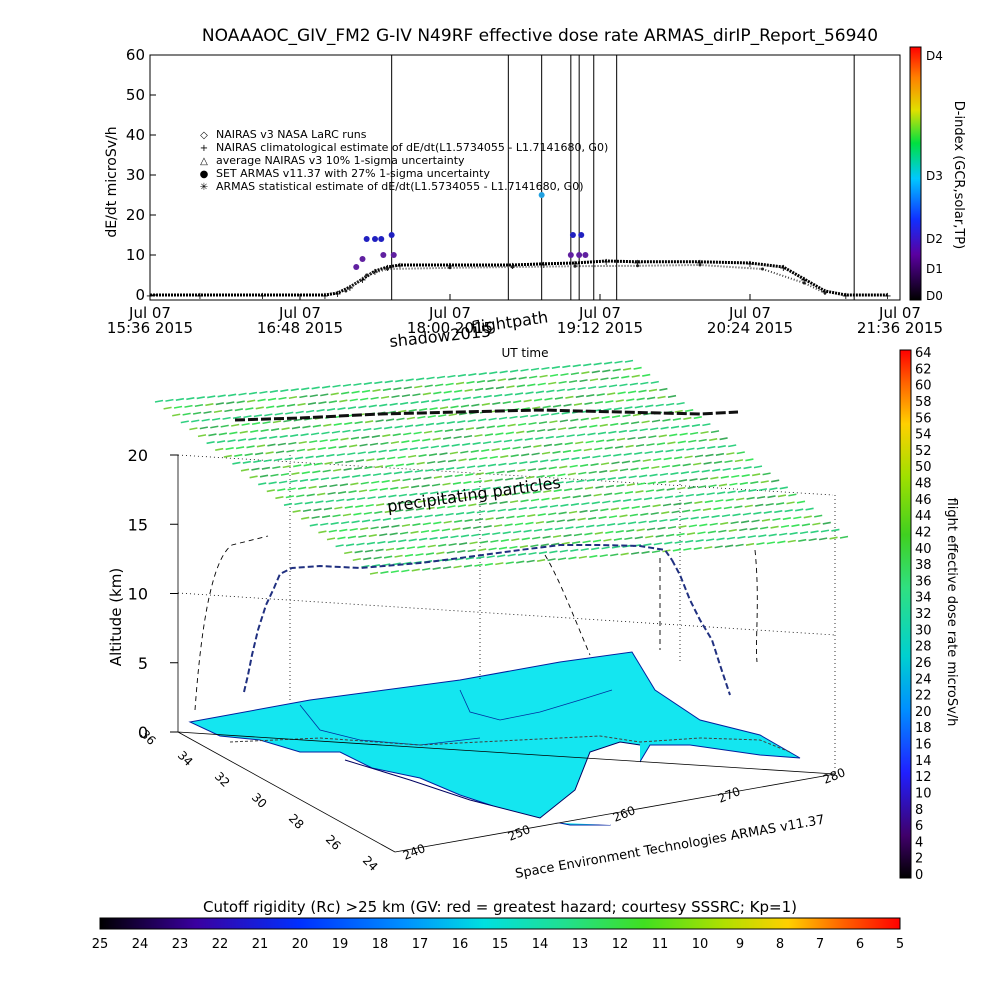 This screenshot has height=1000, width=1000. I want to click on precip-label: precipitating particles, so click(474, 494).